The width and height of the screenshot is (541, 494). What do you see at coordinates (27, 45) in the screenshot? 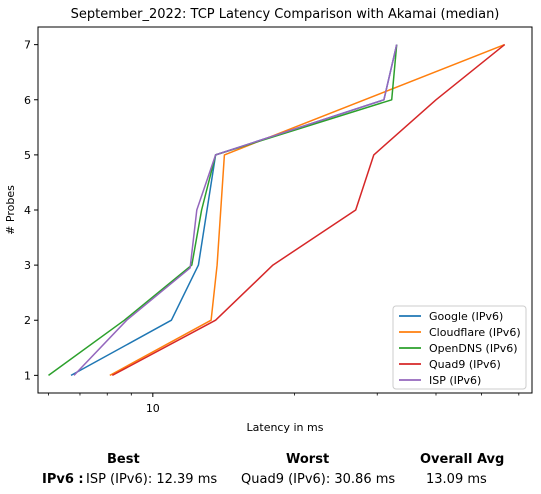
I see `y-tick-label-7: 7` at bounding box center [27, 45].